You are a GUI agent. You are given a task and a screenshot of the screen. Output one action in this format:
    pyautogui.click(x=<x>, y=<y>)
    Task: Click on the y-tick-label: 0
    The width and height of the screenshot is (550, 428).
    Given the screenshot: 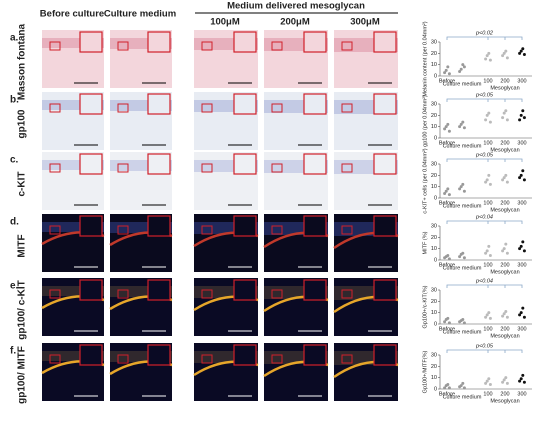 What is the action you would take?
    pyautogui.click(x=435, y=138)
    